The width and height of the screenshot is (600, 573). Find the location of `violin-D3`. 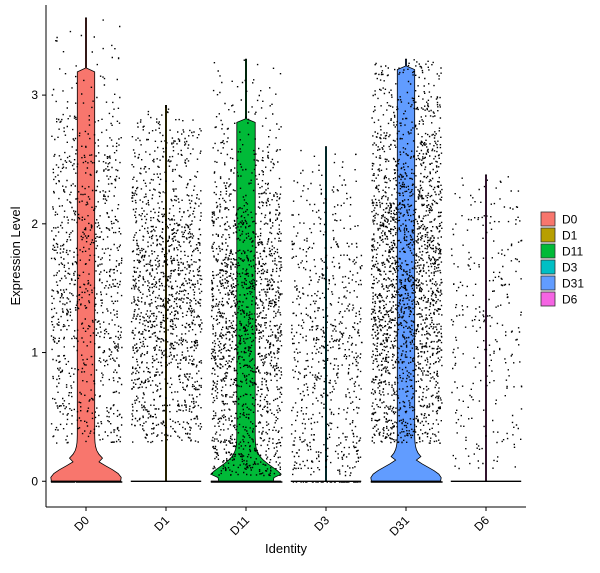

violin-D3 is located at coordinates (326, 314).